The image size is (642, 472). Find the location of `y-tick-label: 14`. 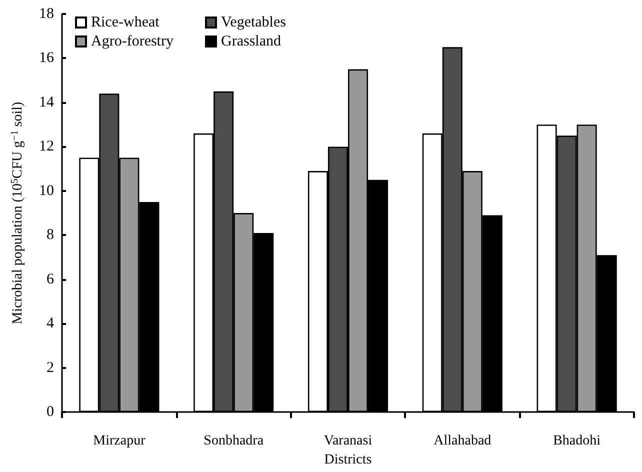

y-tick-label: 14 is located at coordinates (46, 102).